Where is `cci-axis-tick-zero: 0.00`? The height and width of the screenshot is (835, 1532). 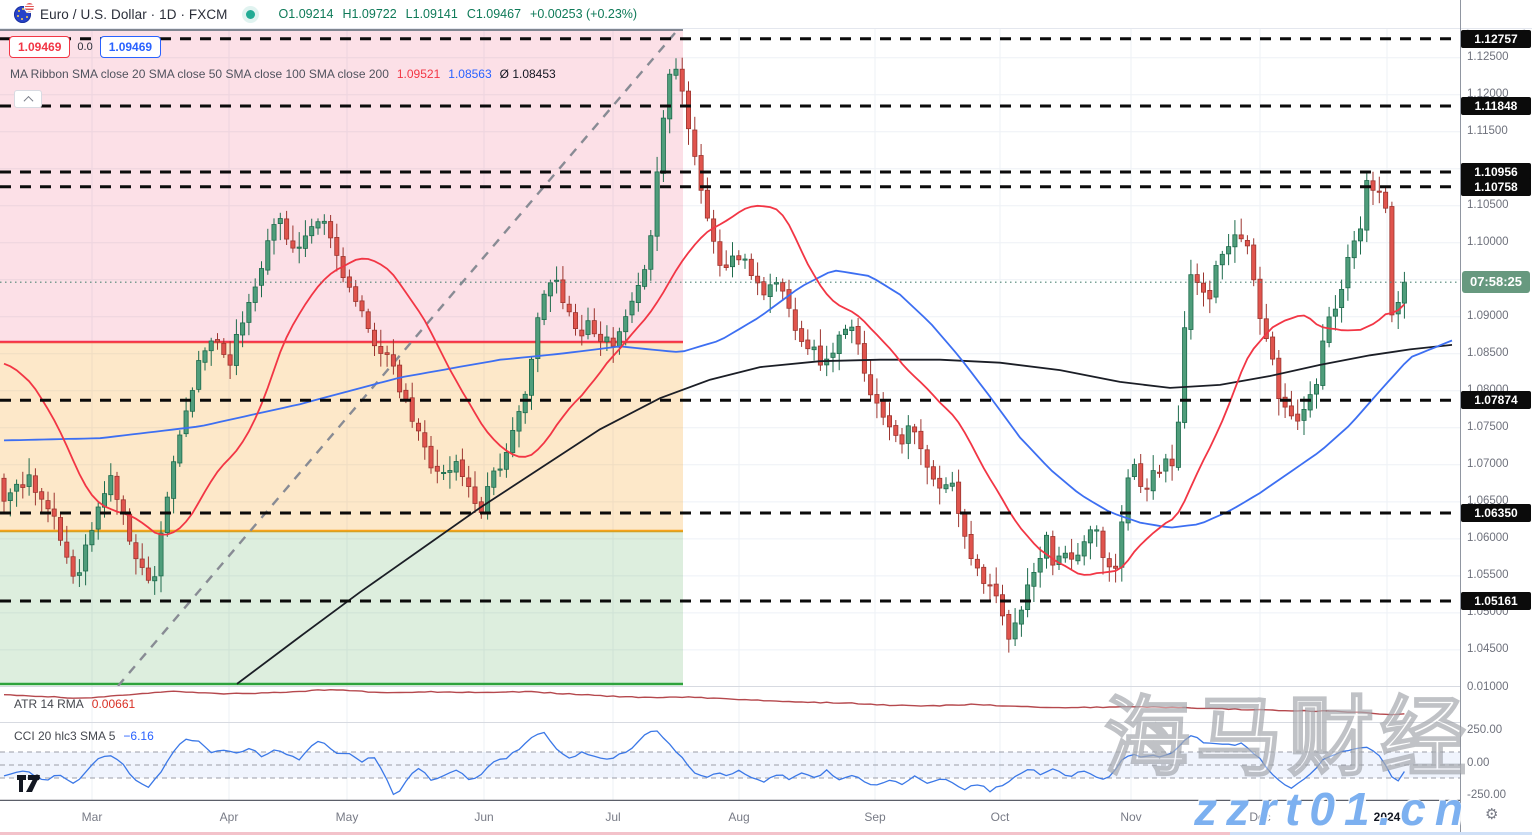 cci-axis-tick-zero: 0.00 is located at coordinates (1478, 763).